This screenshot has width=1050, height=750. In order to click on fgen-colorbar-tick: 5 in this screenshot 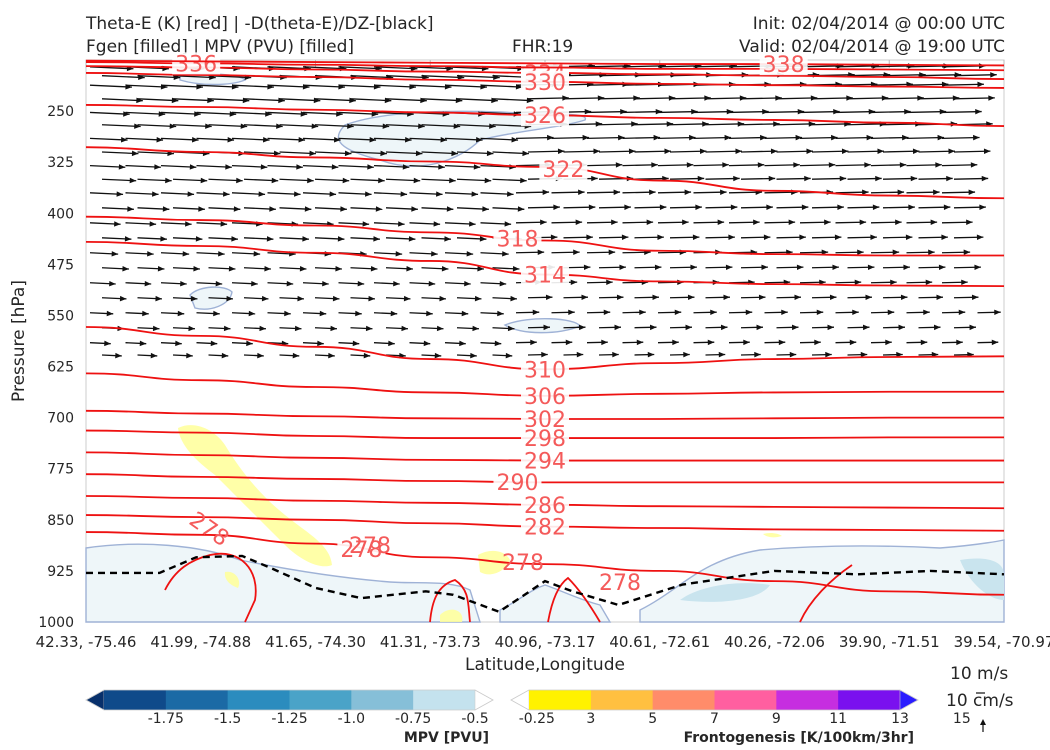, I will do `click(652, 719)`.